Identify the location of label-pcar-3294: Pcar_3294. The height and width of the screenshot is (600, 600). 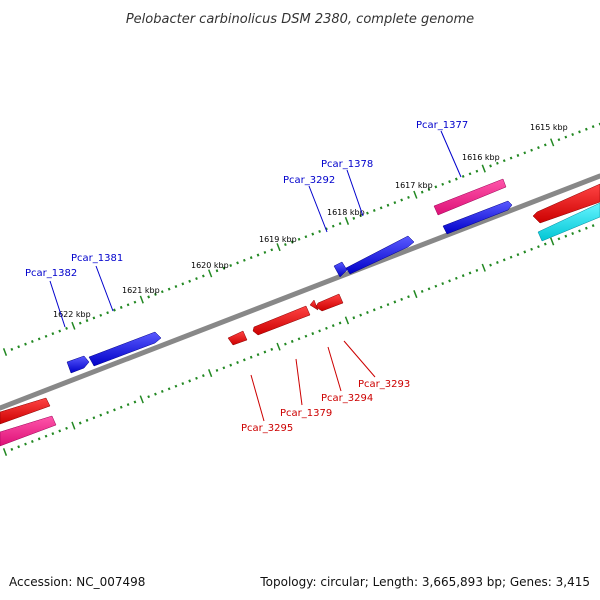
(347, 398).